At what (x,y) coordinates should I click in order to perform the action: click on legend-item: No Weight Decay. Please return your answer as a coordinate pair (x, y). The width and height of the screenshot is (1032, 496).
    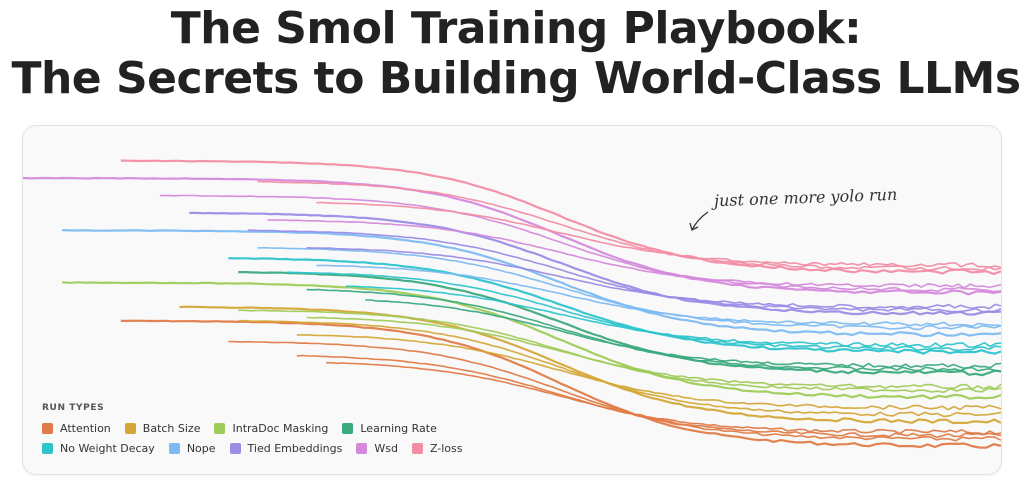
    Looking at the image, I should click on (98, 448).